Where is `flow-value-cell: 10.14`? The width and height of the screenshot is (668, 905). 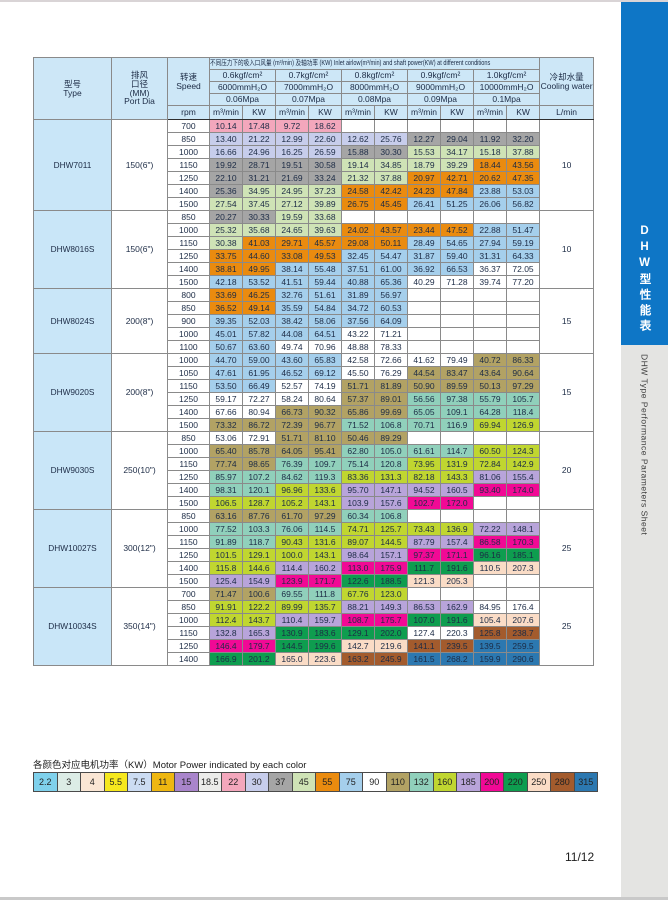 flow-value-cell: 10.14 is located at coordinates (226, 126).